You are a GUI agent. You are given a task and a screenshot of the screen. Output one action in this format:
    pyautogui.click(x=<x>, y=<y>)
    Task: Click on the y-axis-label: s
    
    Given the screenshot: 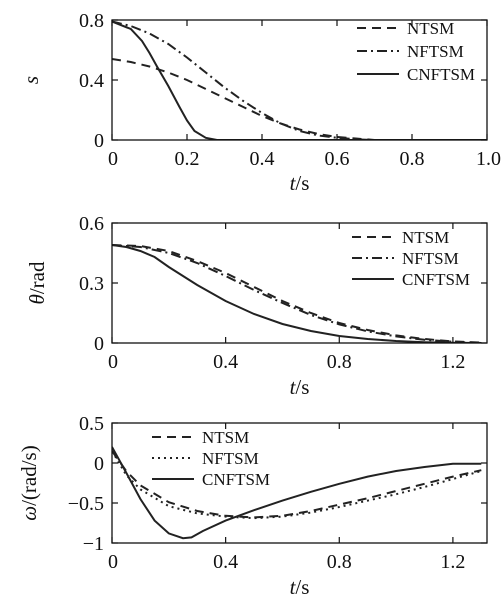 What is the action you would take?
    pyautogui.click(x=31, y=80)
    